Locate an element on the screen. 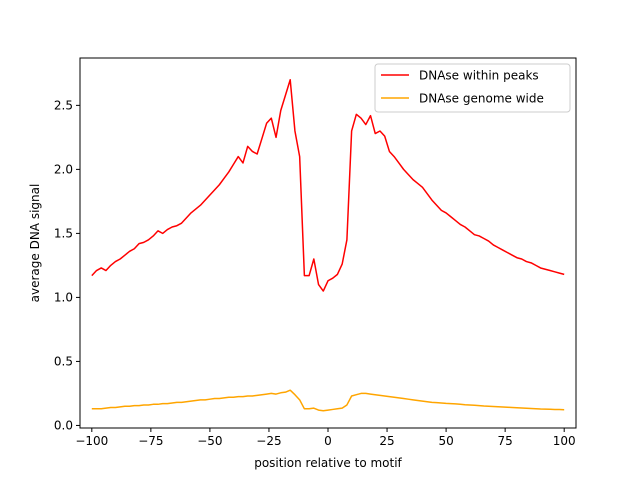 The image size is (640, 480). y-axis: 0.0 0.5 1.0 1.5 2.0 2.5 is located at coordinates (67, 265).